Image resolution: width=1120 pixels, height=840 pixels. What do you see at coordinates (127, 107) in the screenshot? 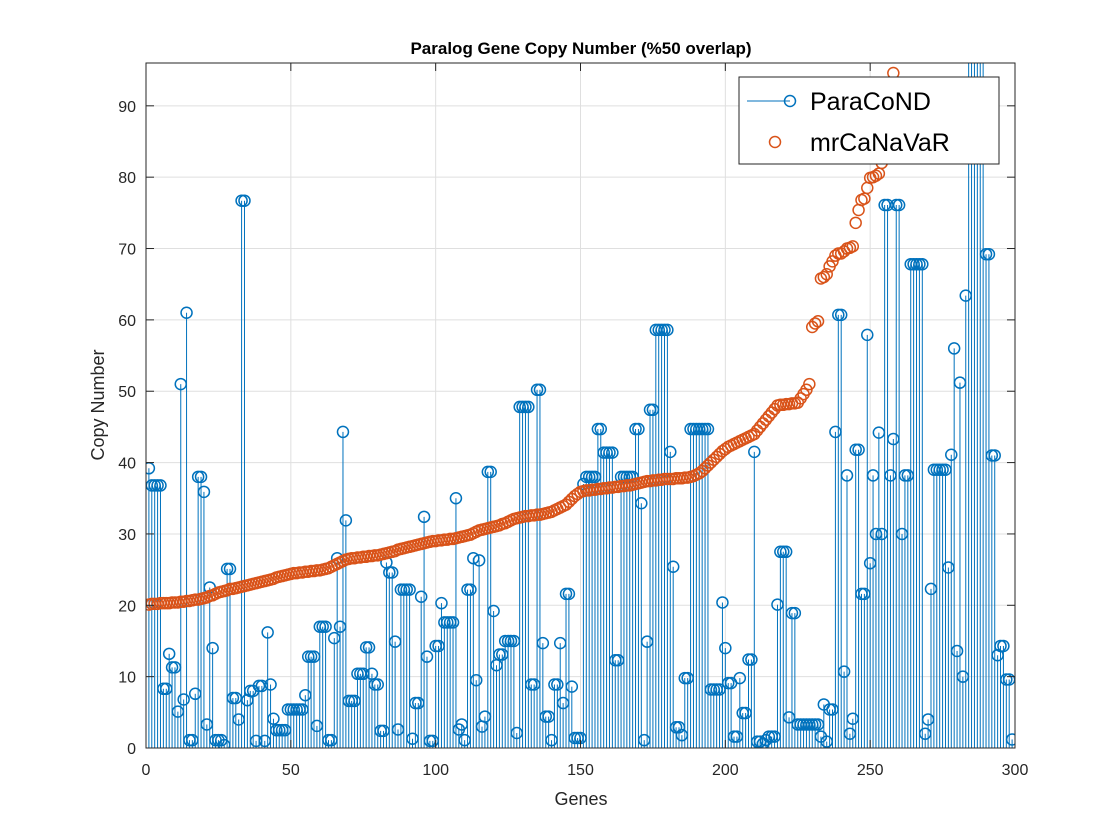
I see `y-tick-label: 90` at bounding box center [127, 107].